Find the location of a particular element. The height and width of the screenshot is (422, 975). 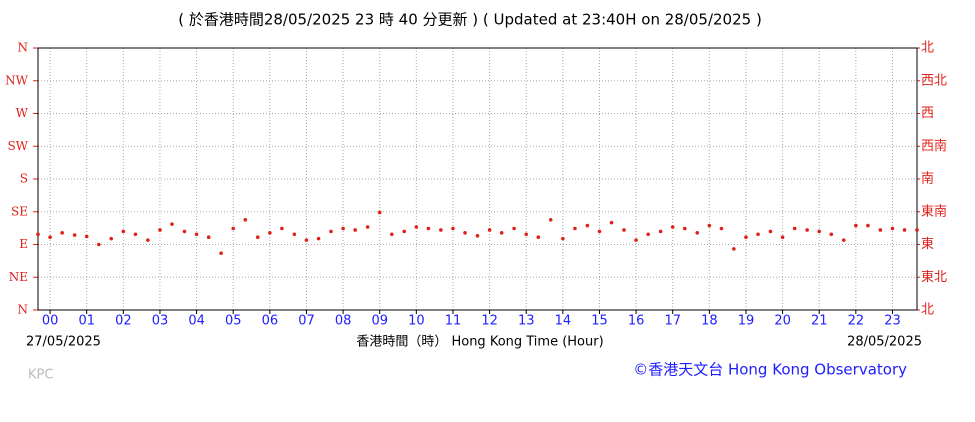

y2-tick-label: 西北 is located at coordinates (934, 80).